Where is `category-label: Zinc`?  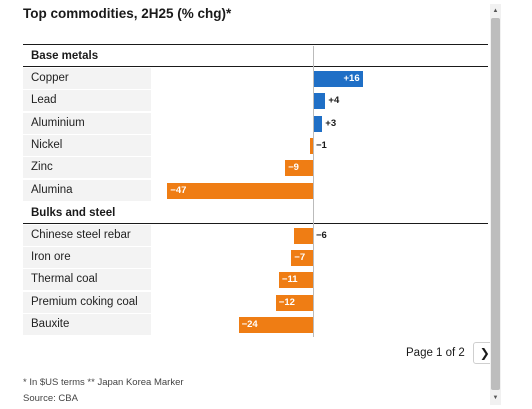
category-label: Zinc is located at coordinates (42, 167).